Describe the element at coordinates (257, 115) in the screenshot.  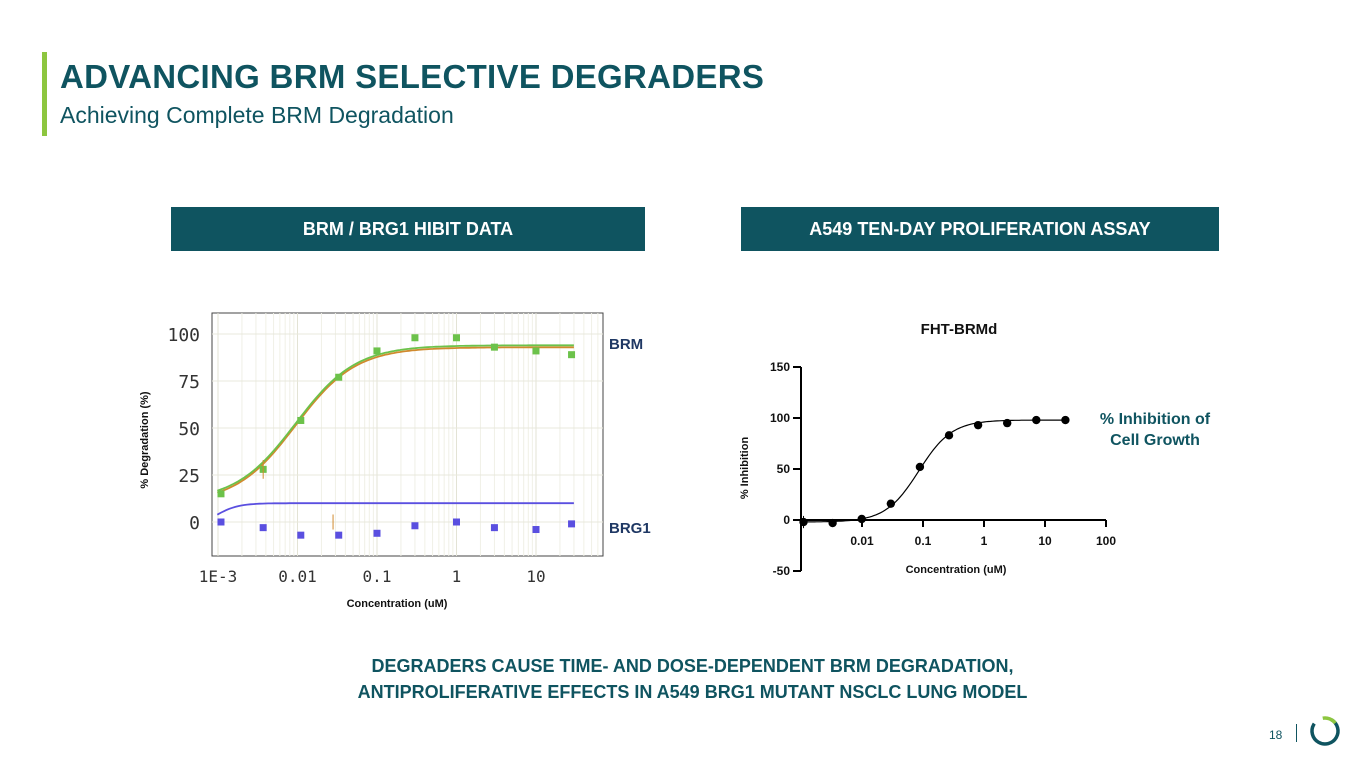
I see `slide-subtitle: Achieving Complete BRM Degradation` at that location.